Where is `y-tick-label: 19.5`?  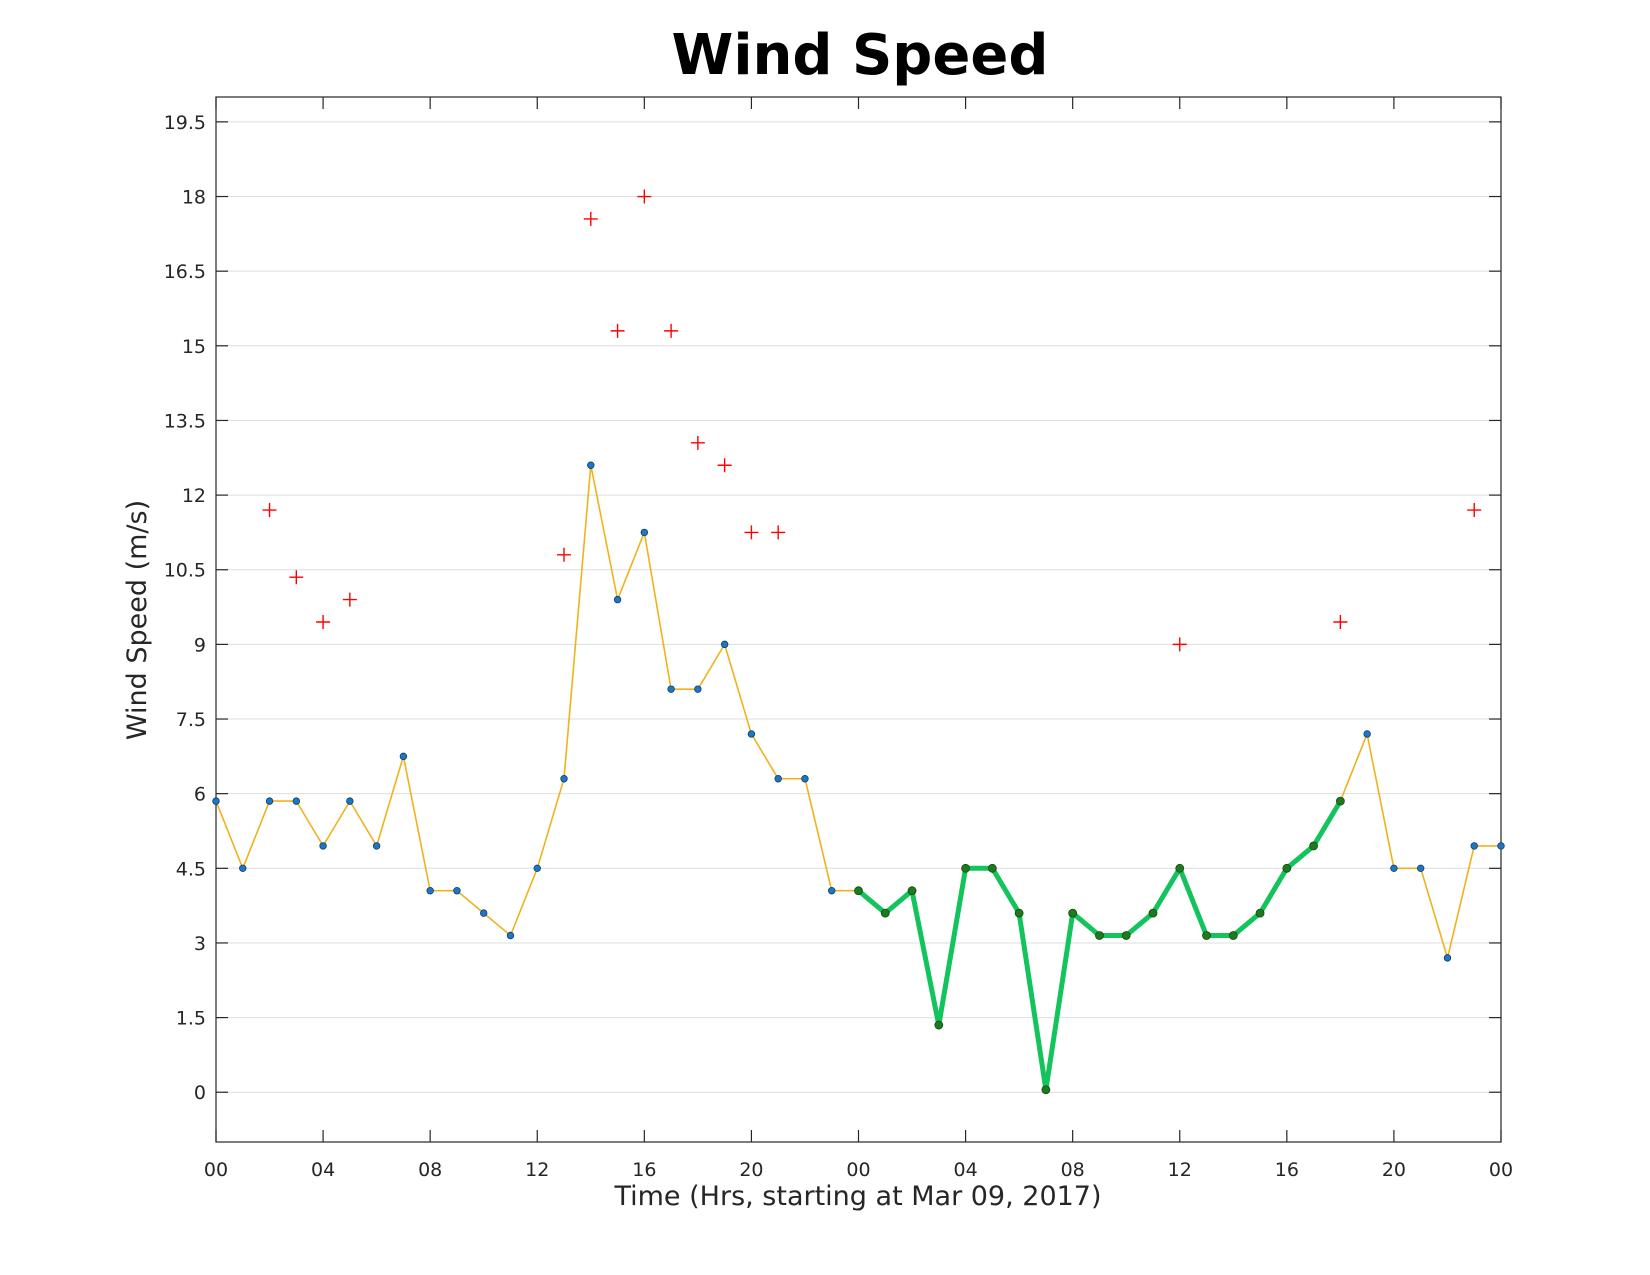
y-tick-label: 19.5 is located at coordinates (185, 123).